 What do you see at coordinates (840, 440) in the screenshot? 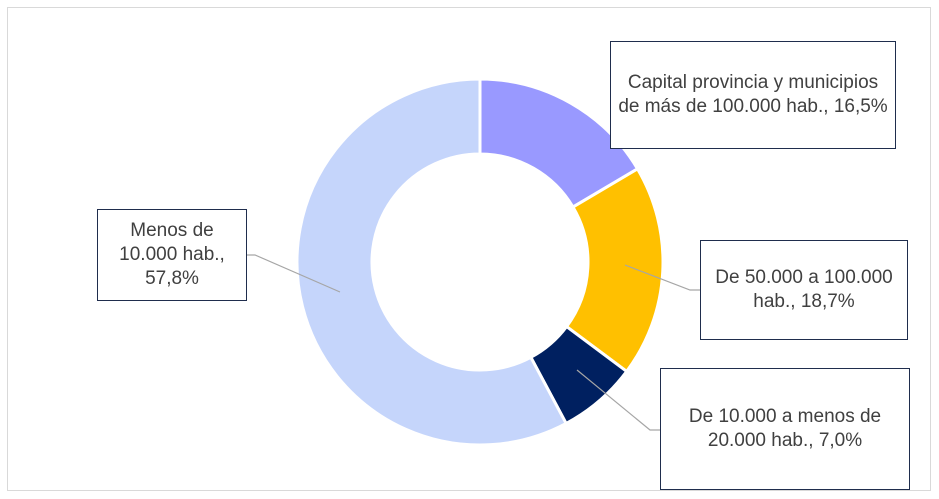
I see `value-label: 7,0%` at bounding box center [840, 440].